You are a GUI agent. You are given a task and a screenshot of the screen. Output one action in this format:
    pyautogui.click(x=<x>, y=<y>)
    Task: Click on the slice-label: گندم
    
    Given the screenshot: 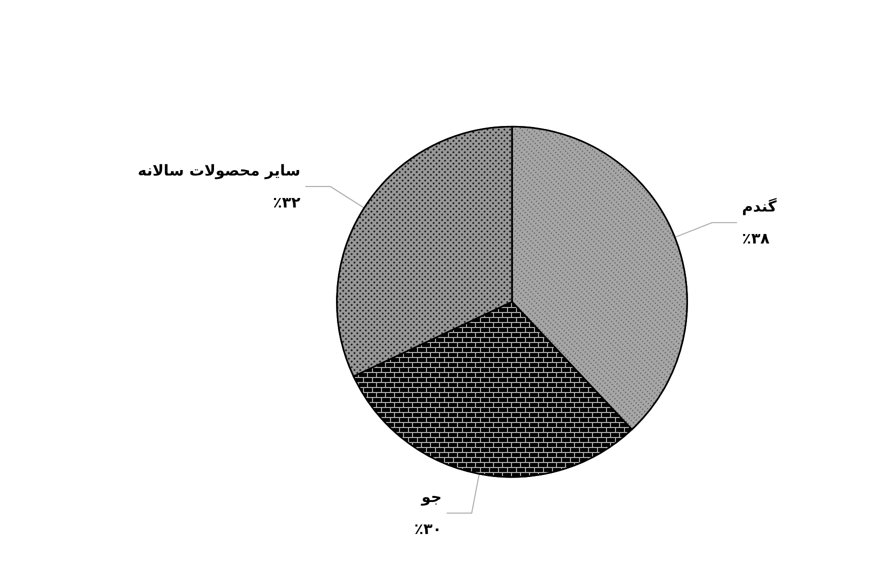 What is the action you would take?
    pyautogui.click(x=759, y=207)
    